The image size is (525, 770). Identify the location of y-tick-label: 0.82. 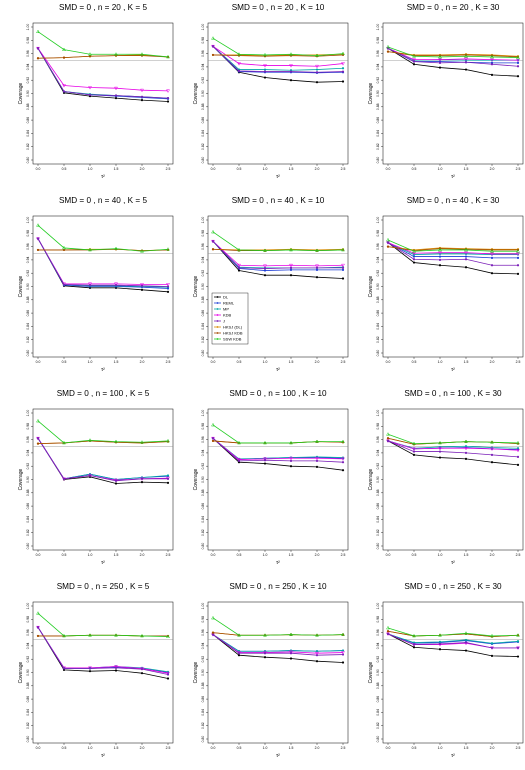
(203, 532).